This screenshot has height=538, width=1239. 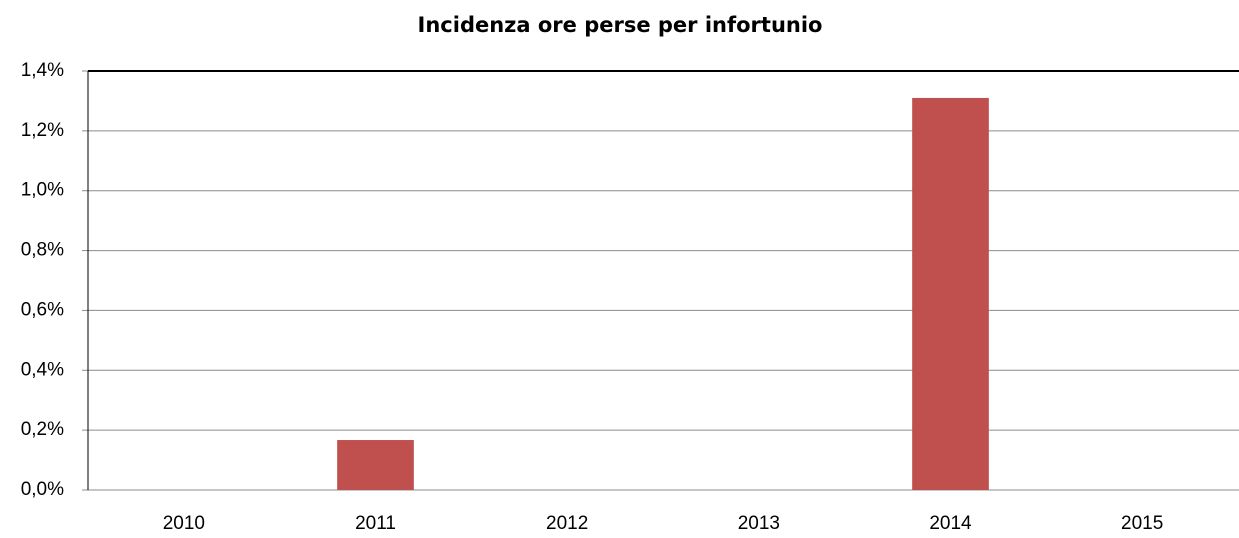 What do you see at coordinates (42, 309) in the screenshot?
I see `y-tick-label: 0,6%` at bounding box center [42, 309].